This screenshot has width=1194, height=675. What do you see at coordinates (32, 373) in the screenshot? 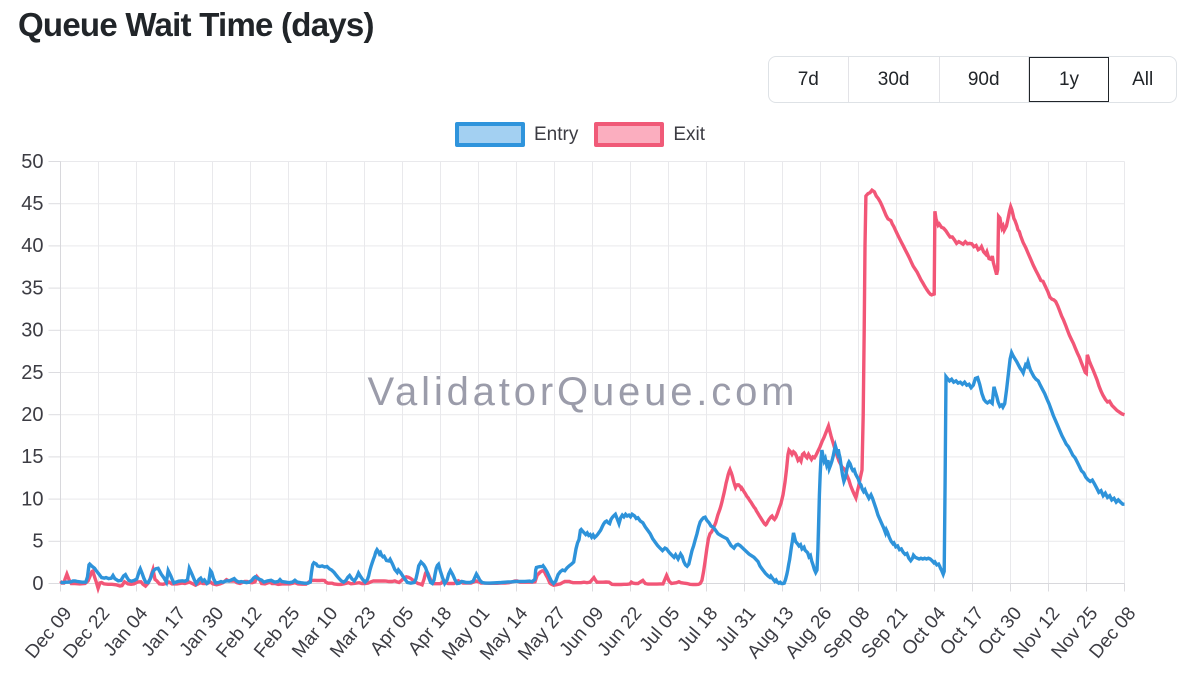
I see `svg-text: 25` at bounding box center [32, 373].